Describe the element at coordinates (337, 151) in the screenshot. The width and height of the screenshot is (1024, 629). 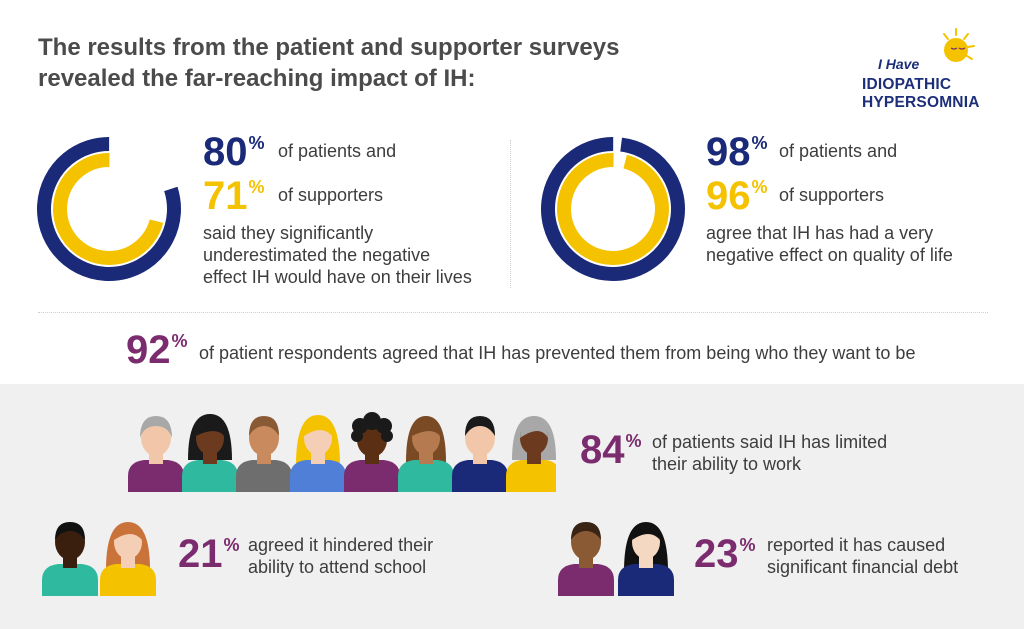
I see `left-patients-text: of patients and` at that location.